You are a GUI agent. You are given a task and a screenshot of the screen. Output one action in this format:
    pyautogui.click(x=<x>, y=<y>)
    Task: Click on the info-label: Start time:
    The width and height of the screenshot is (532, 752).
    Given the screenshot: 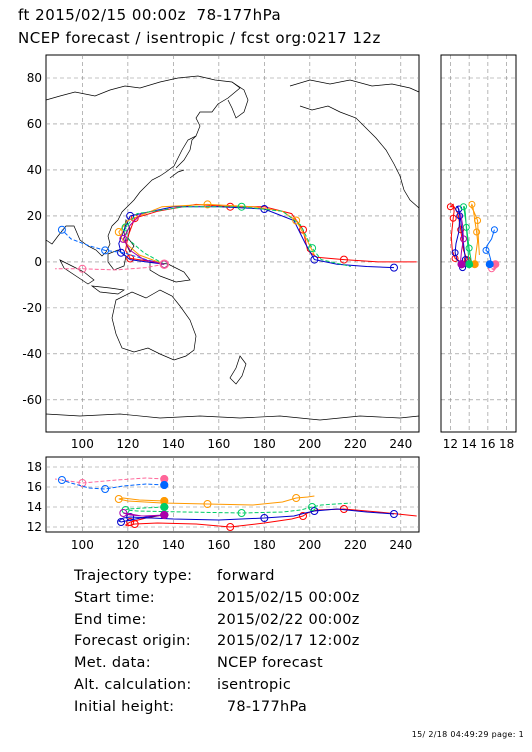 What is the action you would take?
    pyautogui.click(x=114, y=597)
    